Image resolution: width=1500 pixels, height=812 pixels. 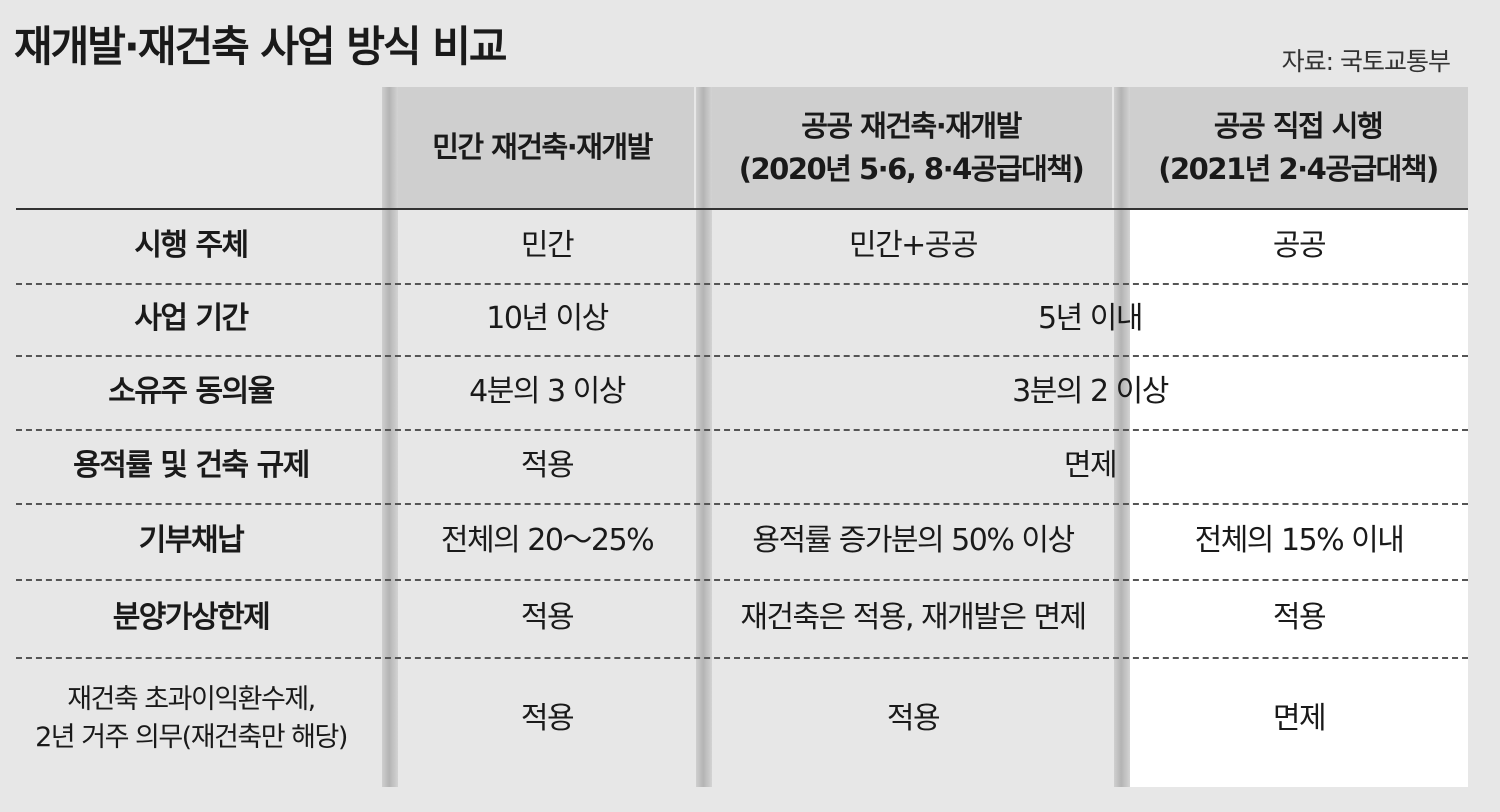 I want to click on header-public-label: 공공 재건축·재개발, so click(x=911, y=126).